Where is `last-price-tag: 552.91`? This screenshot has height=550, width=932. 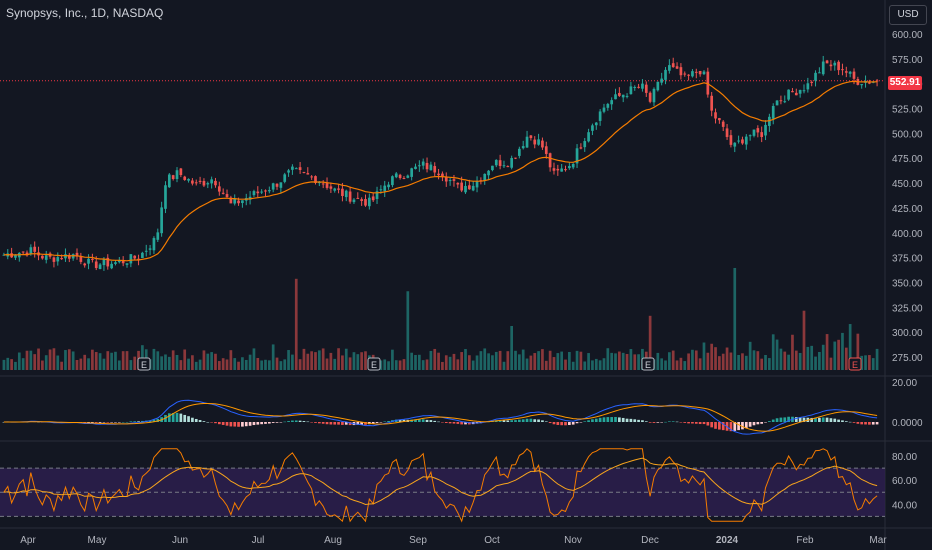 last-price-tag: 552.91 is located at coordinates (905, 83).